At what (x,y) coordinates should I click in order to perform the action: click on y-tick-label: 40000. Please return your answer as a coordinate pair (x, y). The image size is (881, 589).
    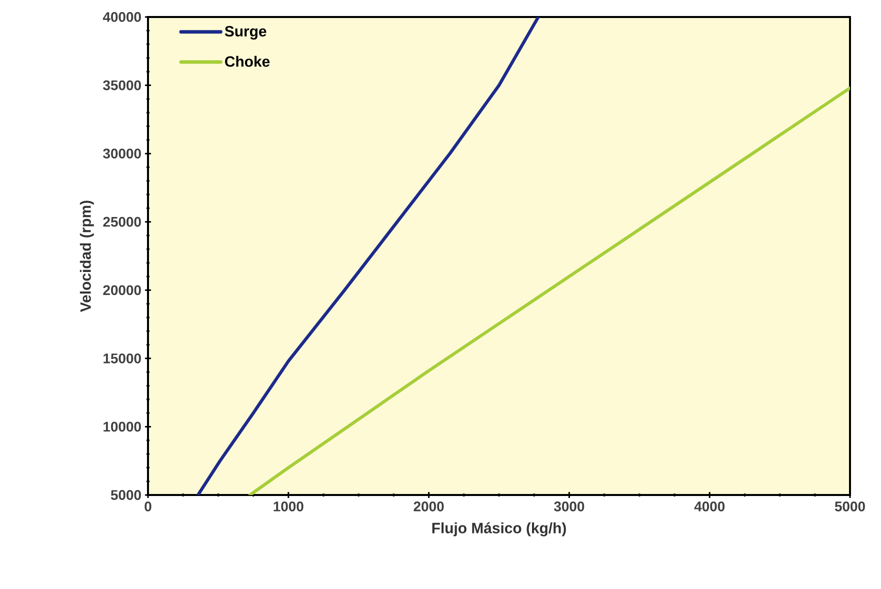
    Looking at the image, I should click on (121, 17).